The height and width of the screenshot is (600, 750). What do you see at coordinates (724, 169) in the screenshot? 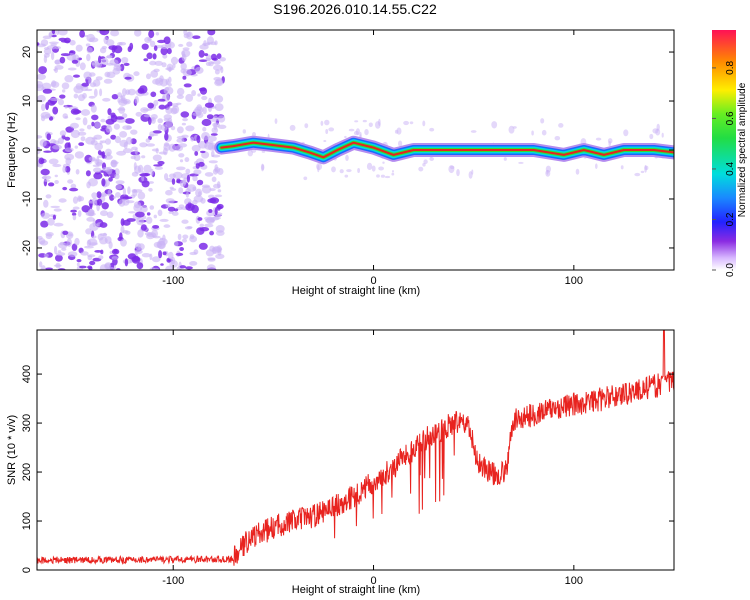
I see `colorbar-ticks: 0.0 0.2 0.4 0.6 0.8` at bounding box center [724, 169].